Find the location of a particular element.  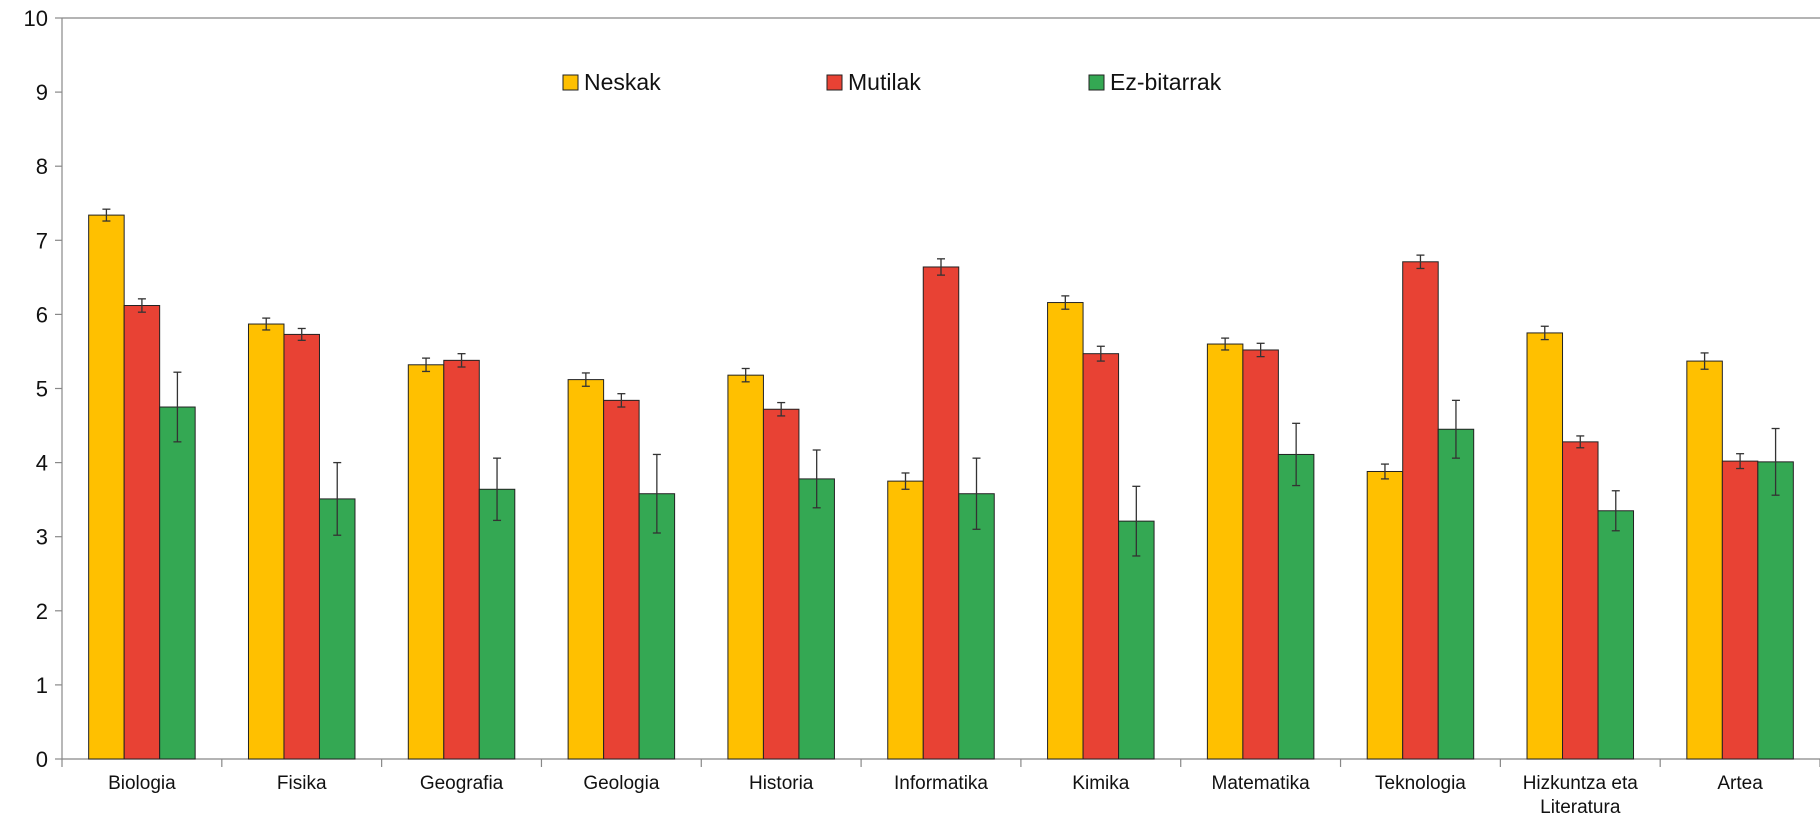

legend-item-neskak: Neskak is located at coordinates (611, 82).